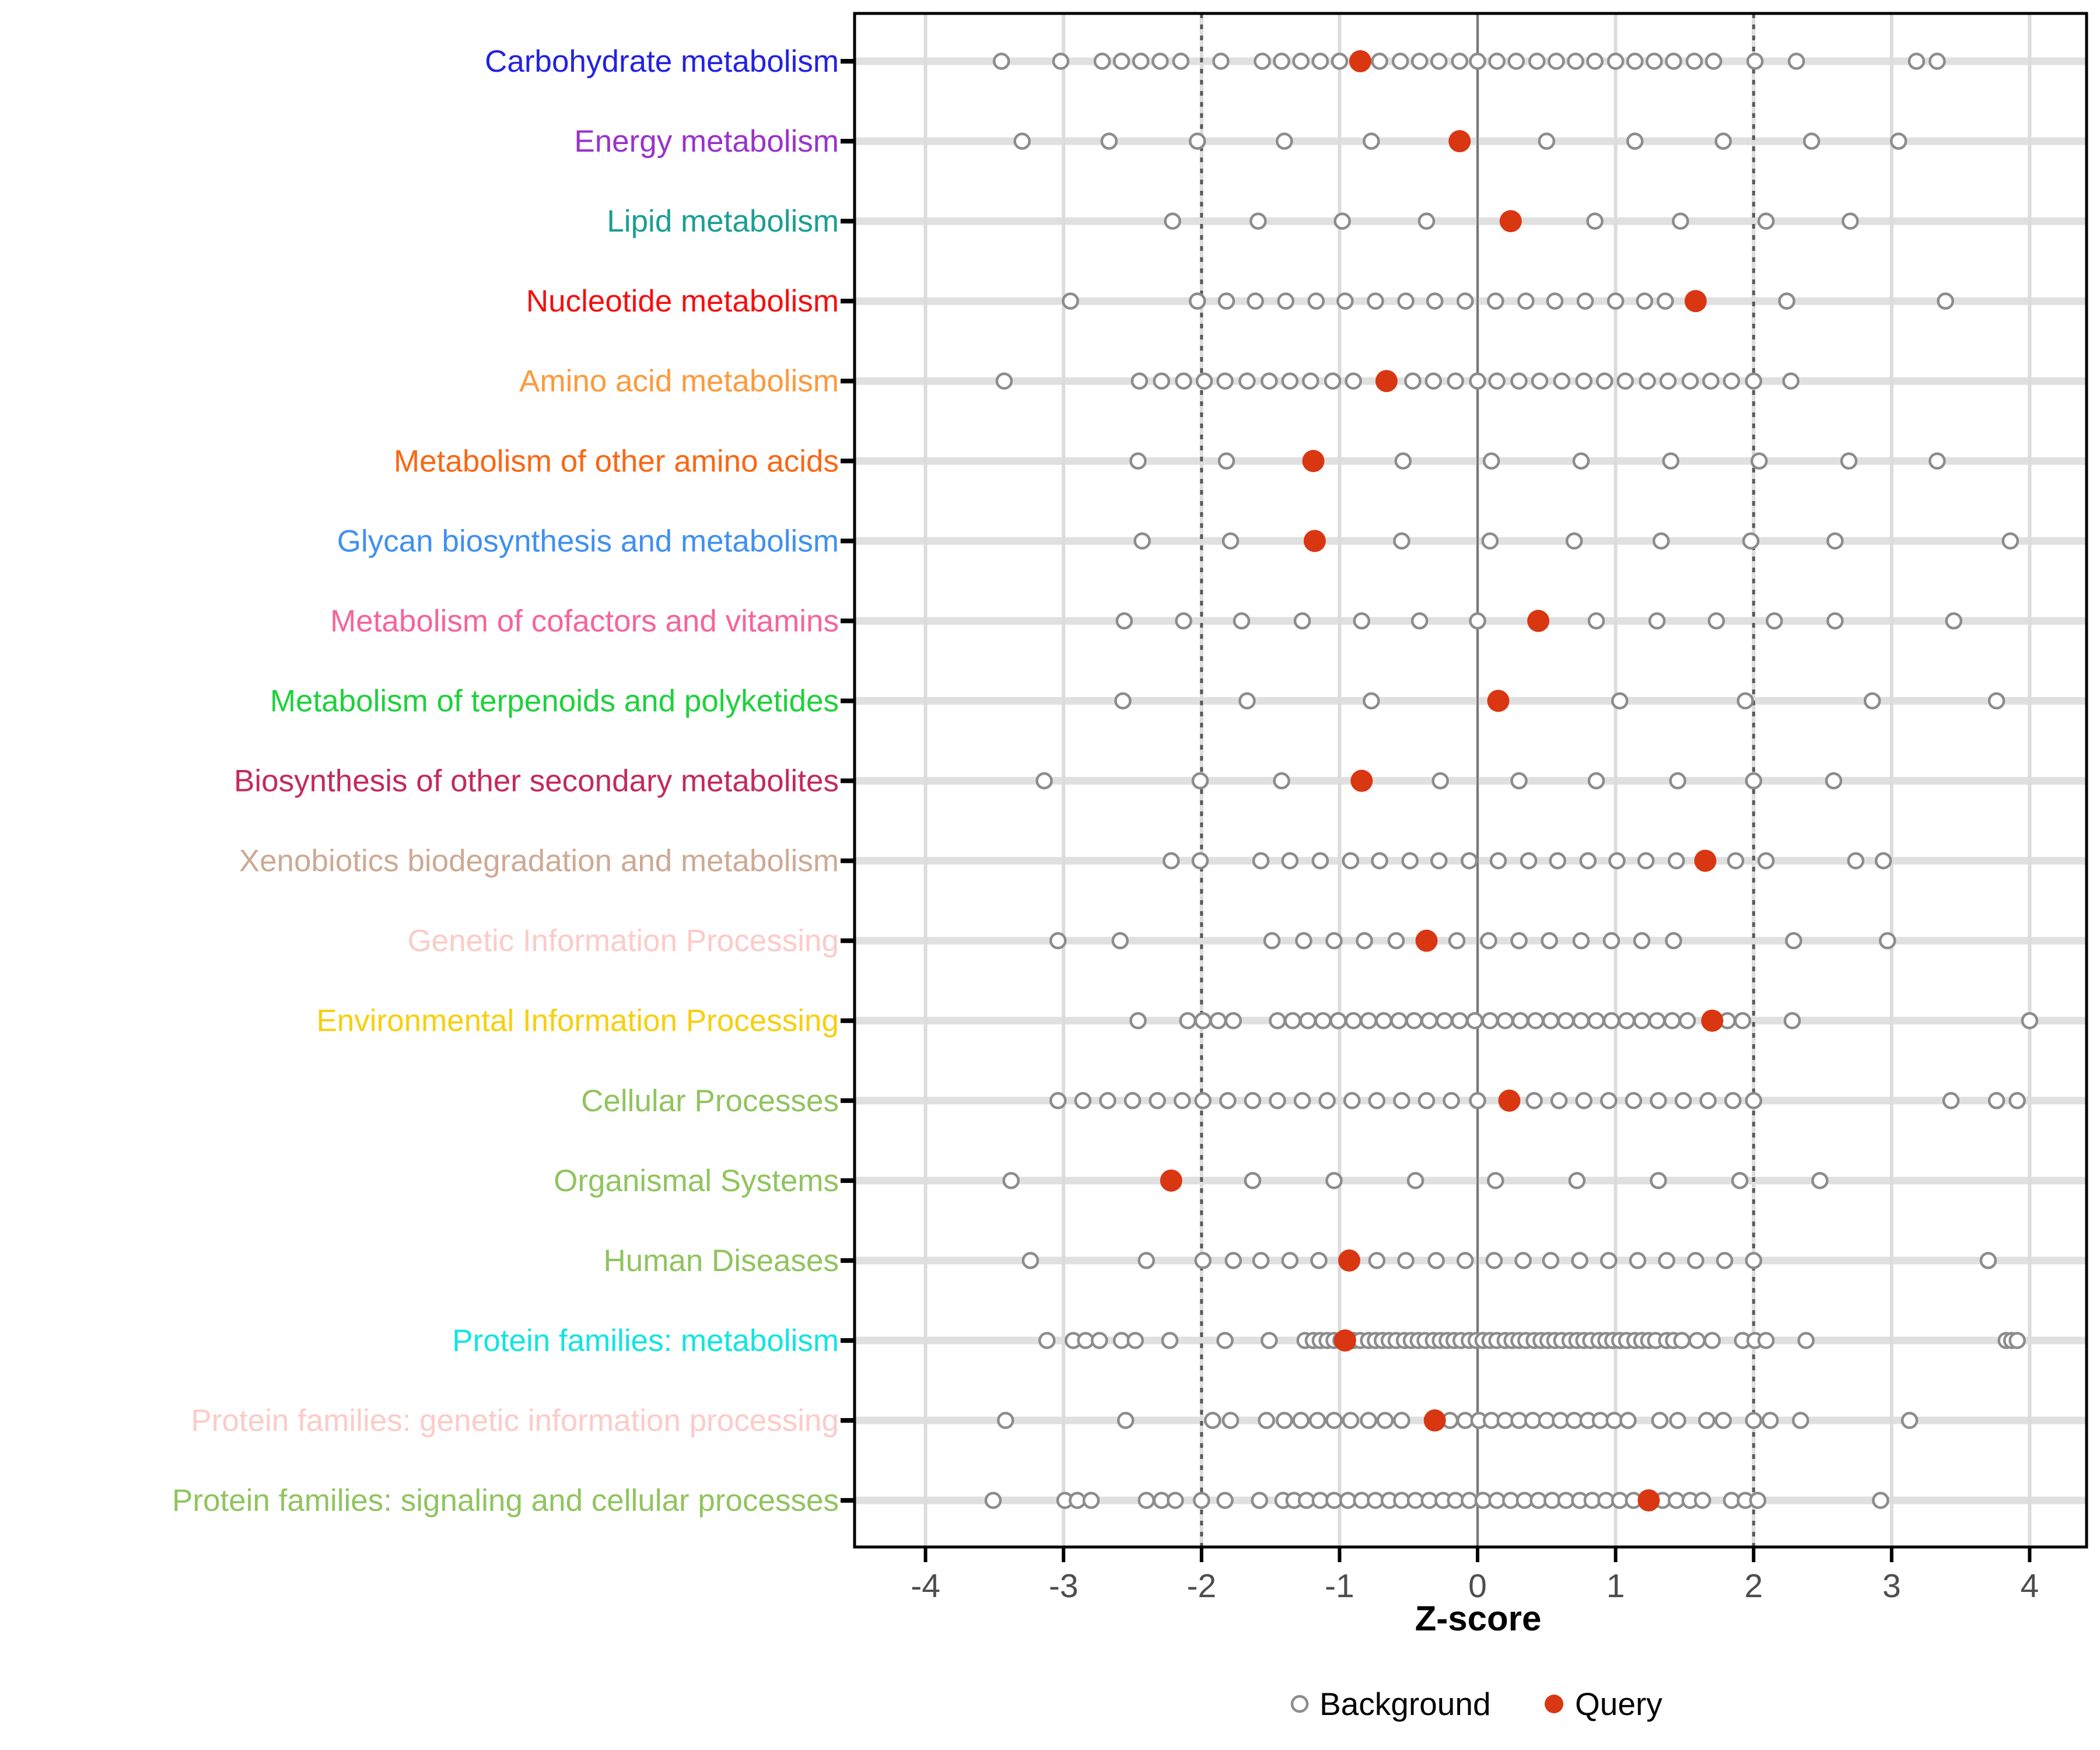 This screenshot has width=2100, height=1750. I want to click on category-label: Human Diseases, so click(721, 1261).